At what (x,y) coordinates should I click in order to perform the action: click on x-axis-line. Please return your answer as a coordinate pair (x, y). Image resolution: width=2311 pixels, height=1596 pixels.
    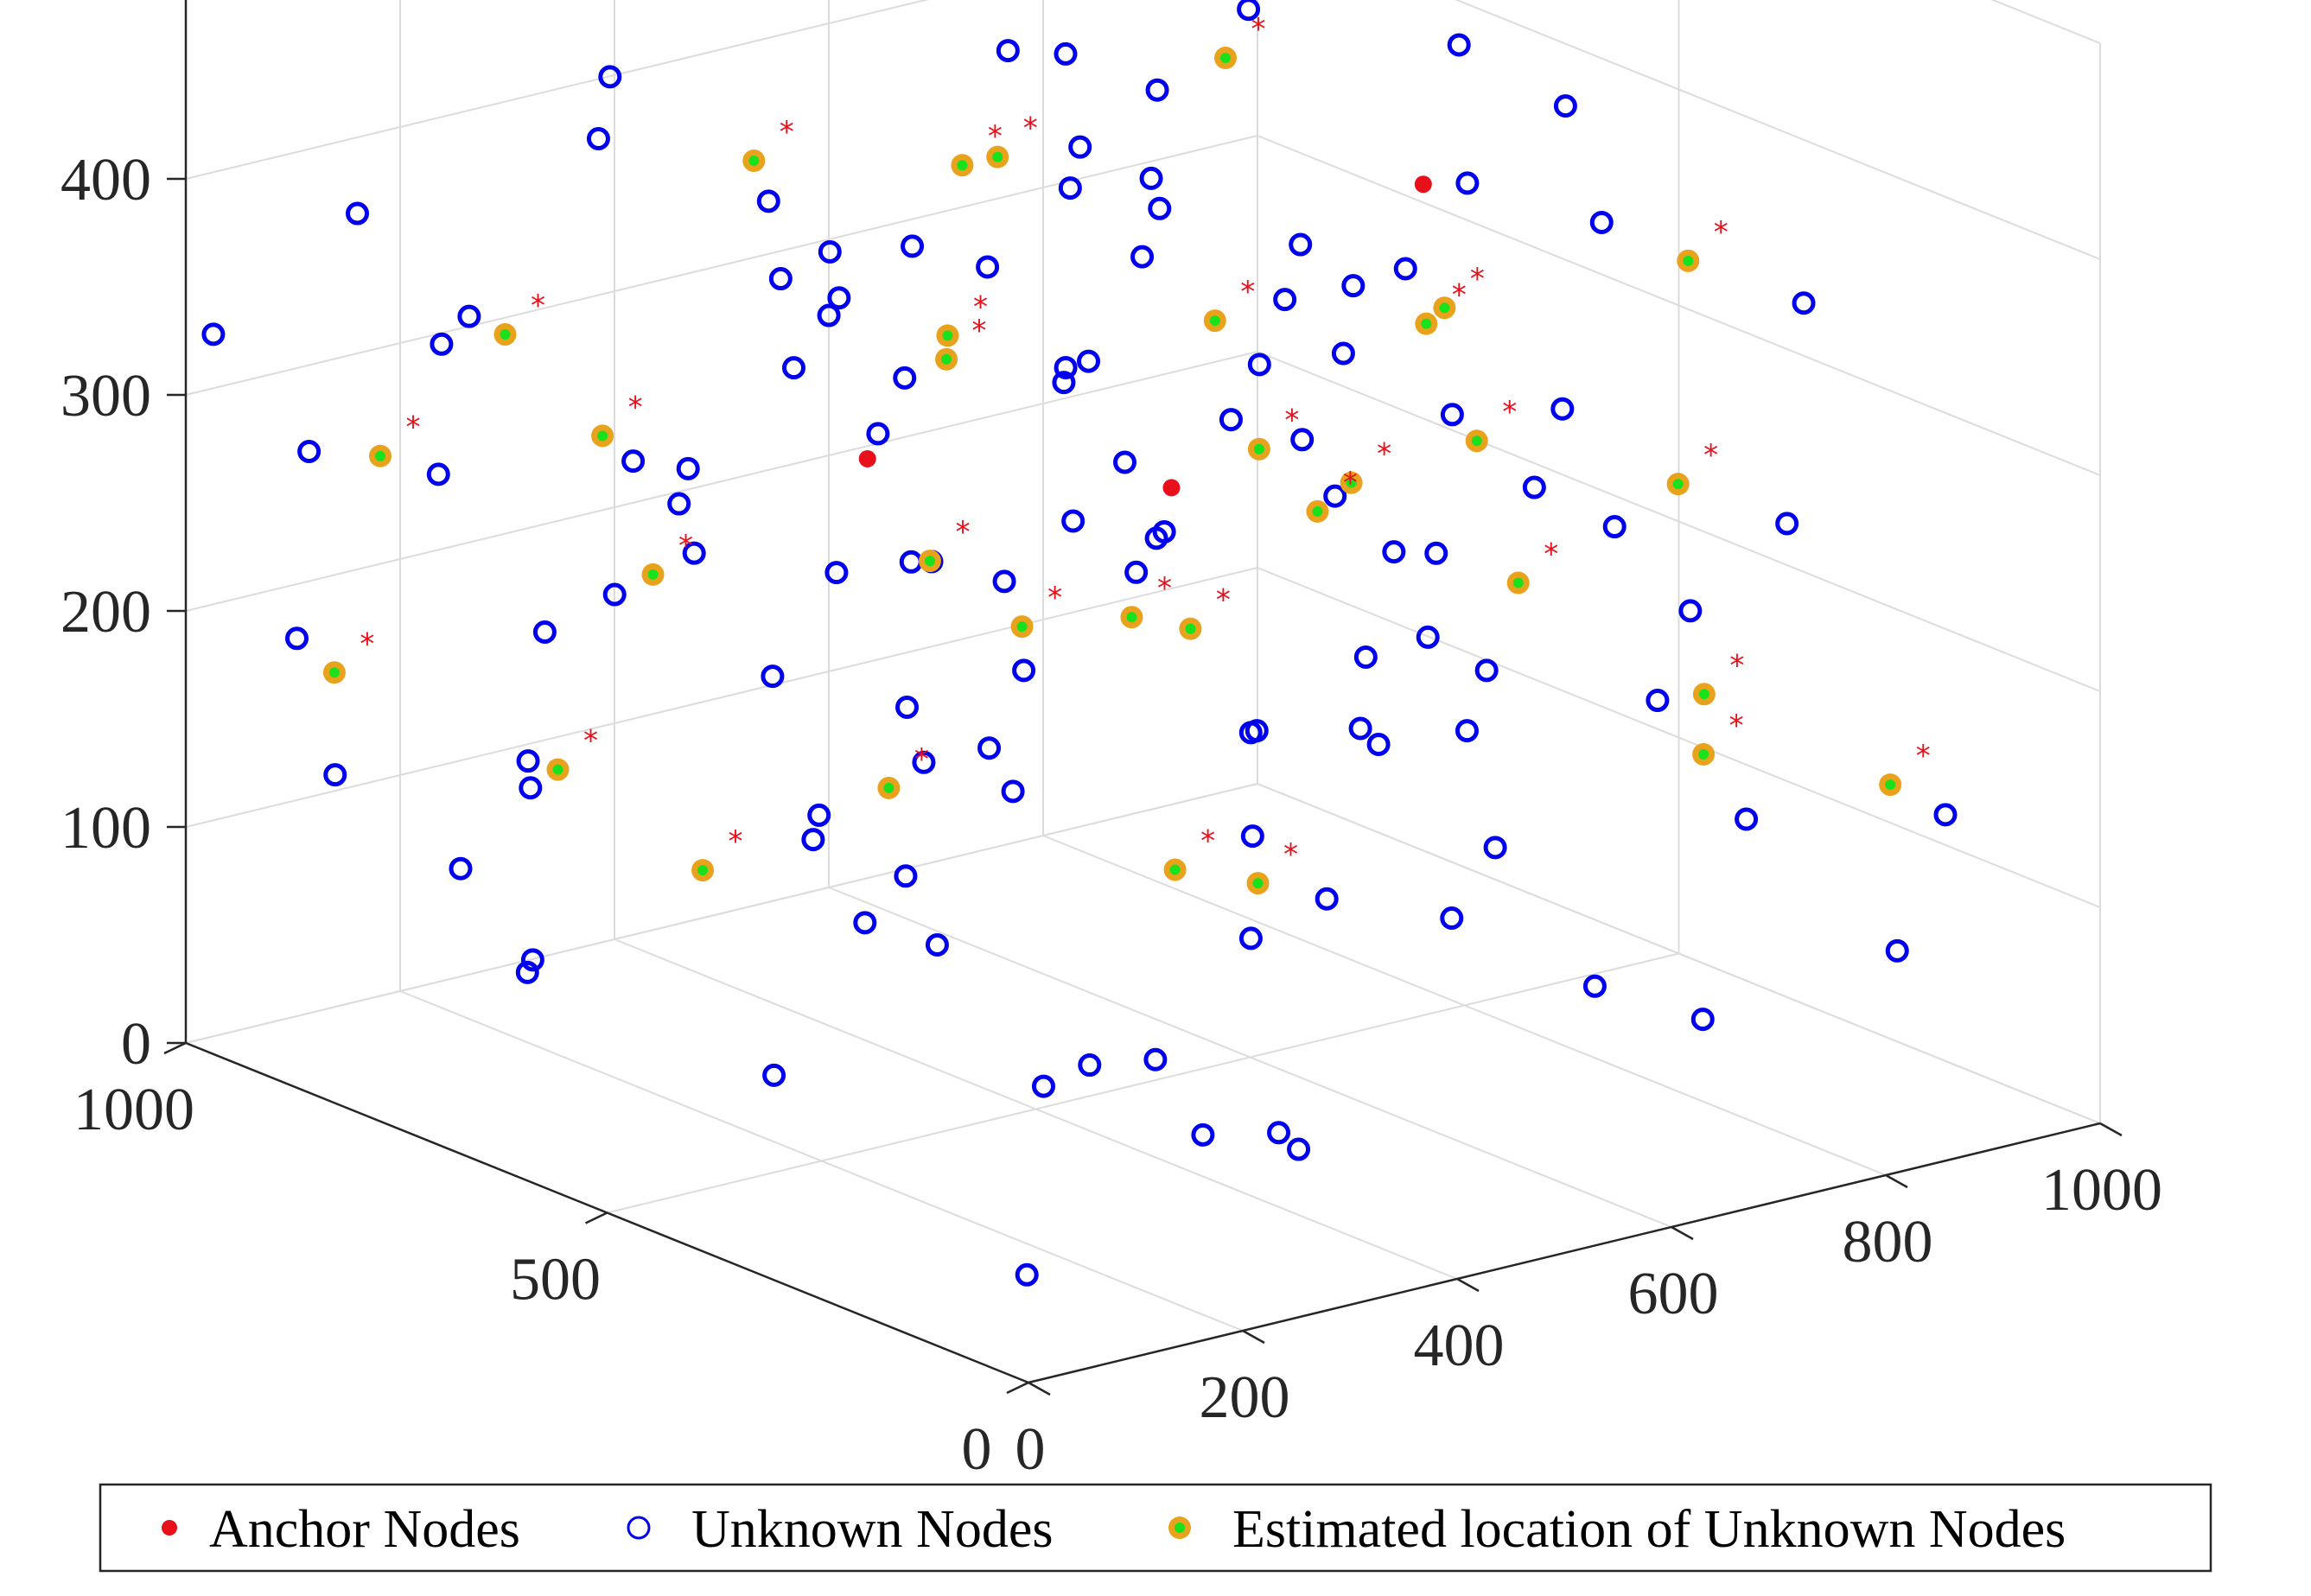
    Looking at the image, I should click on (1565, 1253).